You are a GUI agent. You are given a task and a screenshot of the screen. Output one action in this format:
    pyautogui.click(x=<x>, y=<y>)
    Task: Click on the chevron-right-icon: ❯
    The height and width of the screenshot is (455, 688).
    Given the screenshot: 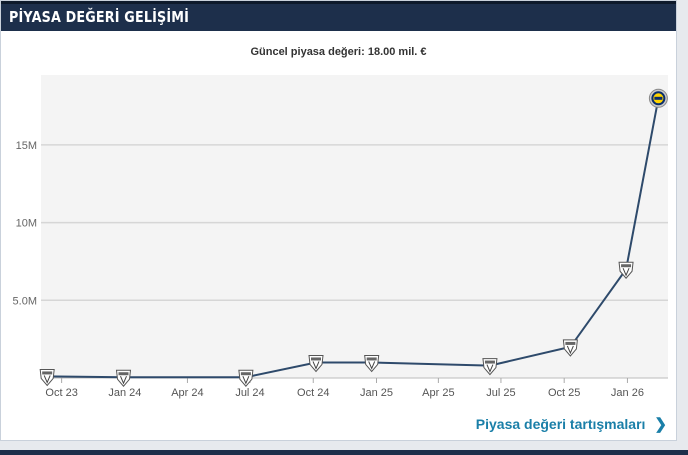 What is the action you would take?
    pyautogui.click(x=660, y=424)
    